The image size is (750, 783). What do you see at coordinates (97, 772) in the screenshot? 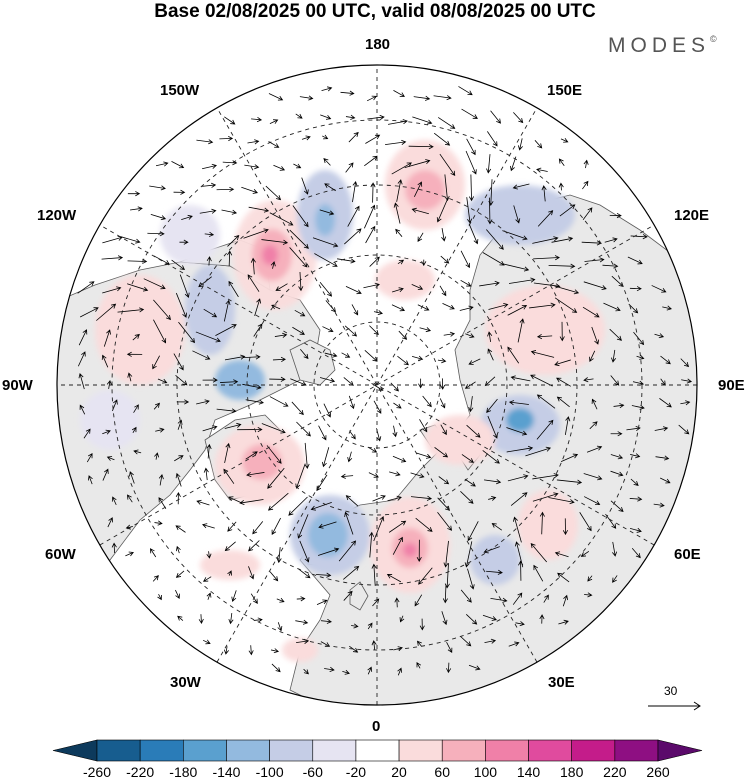
I see `colorbar-label: -260` at bounding box center [97, 772].